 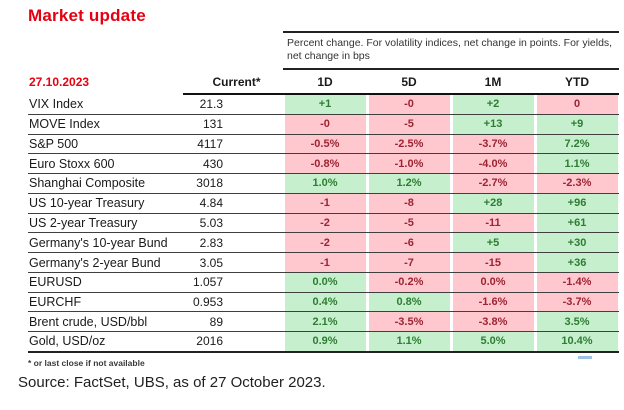 What do you see at coordinates (211, 242) in the screenshot?
I see `current-value: 2.83` at bounding box center [211, 242].